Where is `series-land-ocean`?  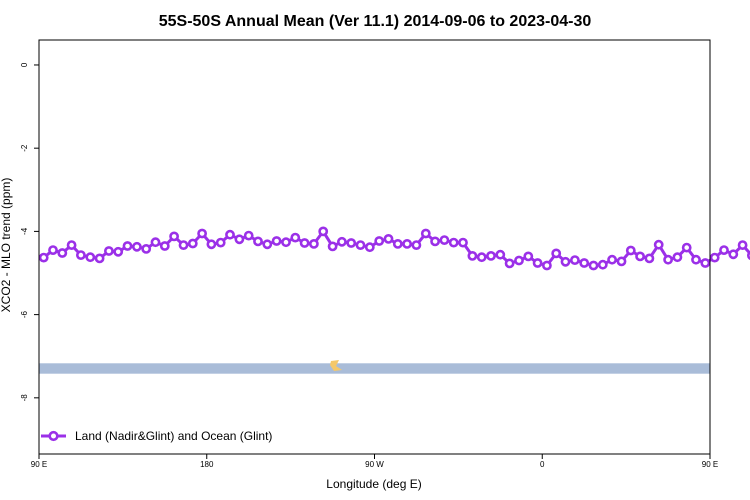 series-land-ocean is located at coordinates (394, 248).